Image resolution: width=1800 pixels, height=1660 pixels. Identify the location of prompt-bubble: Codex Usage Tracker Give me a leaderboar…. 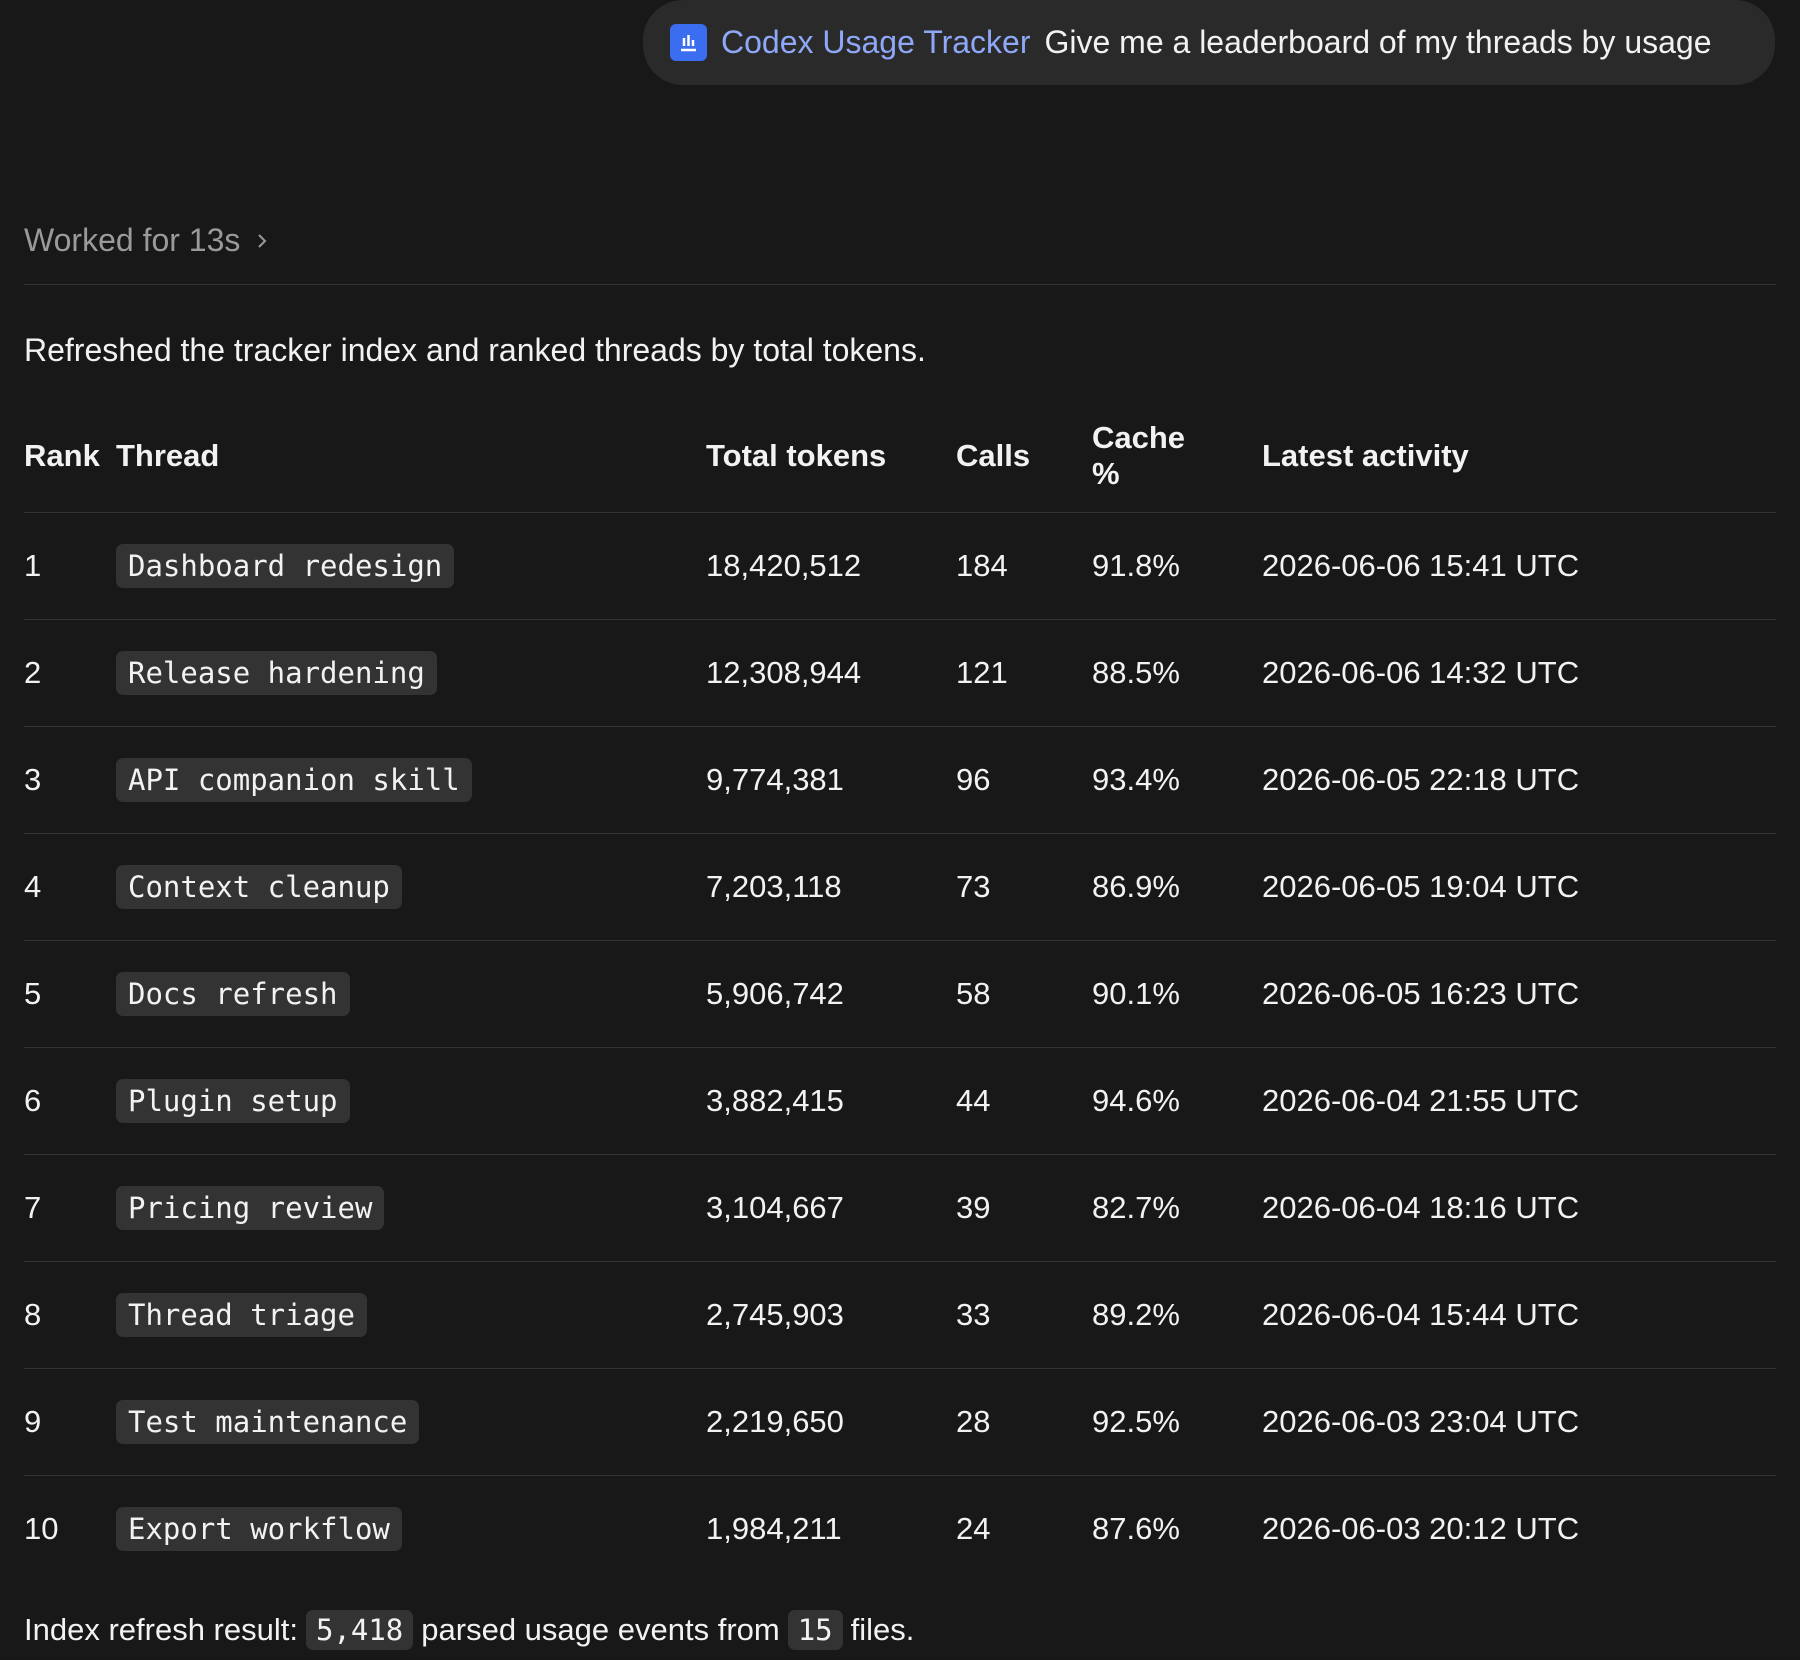
(1209, 42).